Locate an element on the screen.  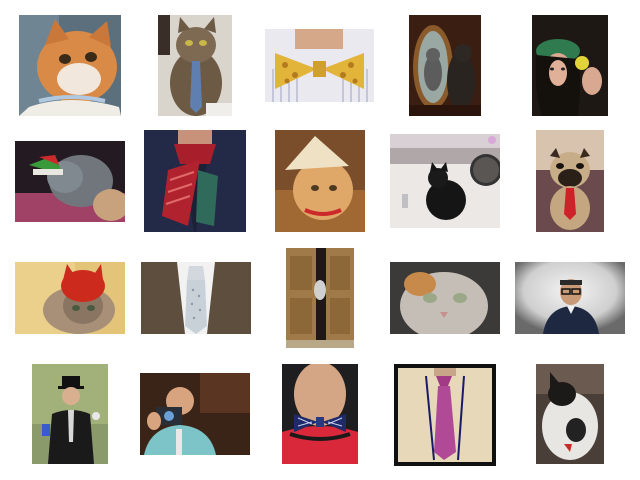
photo-pug-in-red-tie is located at coordinates (570, 181).